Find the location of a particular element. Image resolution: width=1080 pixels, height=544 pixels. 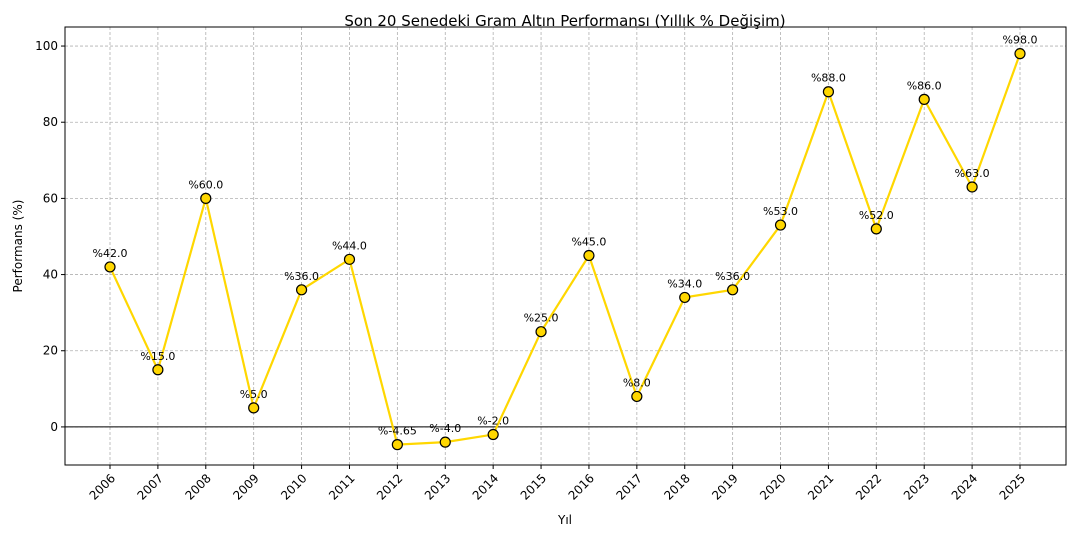

x-tick-label: 2023 is located at coordinates (916, 486).